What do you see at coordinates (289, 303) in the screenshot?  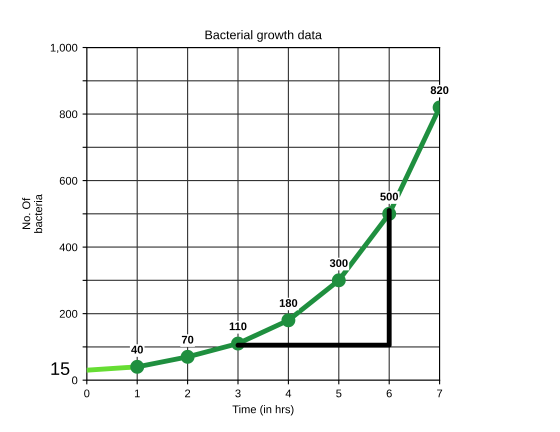 I see `data-label: 180` at bounding box center [289, 303].